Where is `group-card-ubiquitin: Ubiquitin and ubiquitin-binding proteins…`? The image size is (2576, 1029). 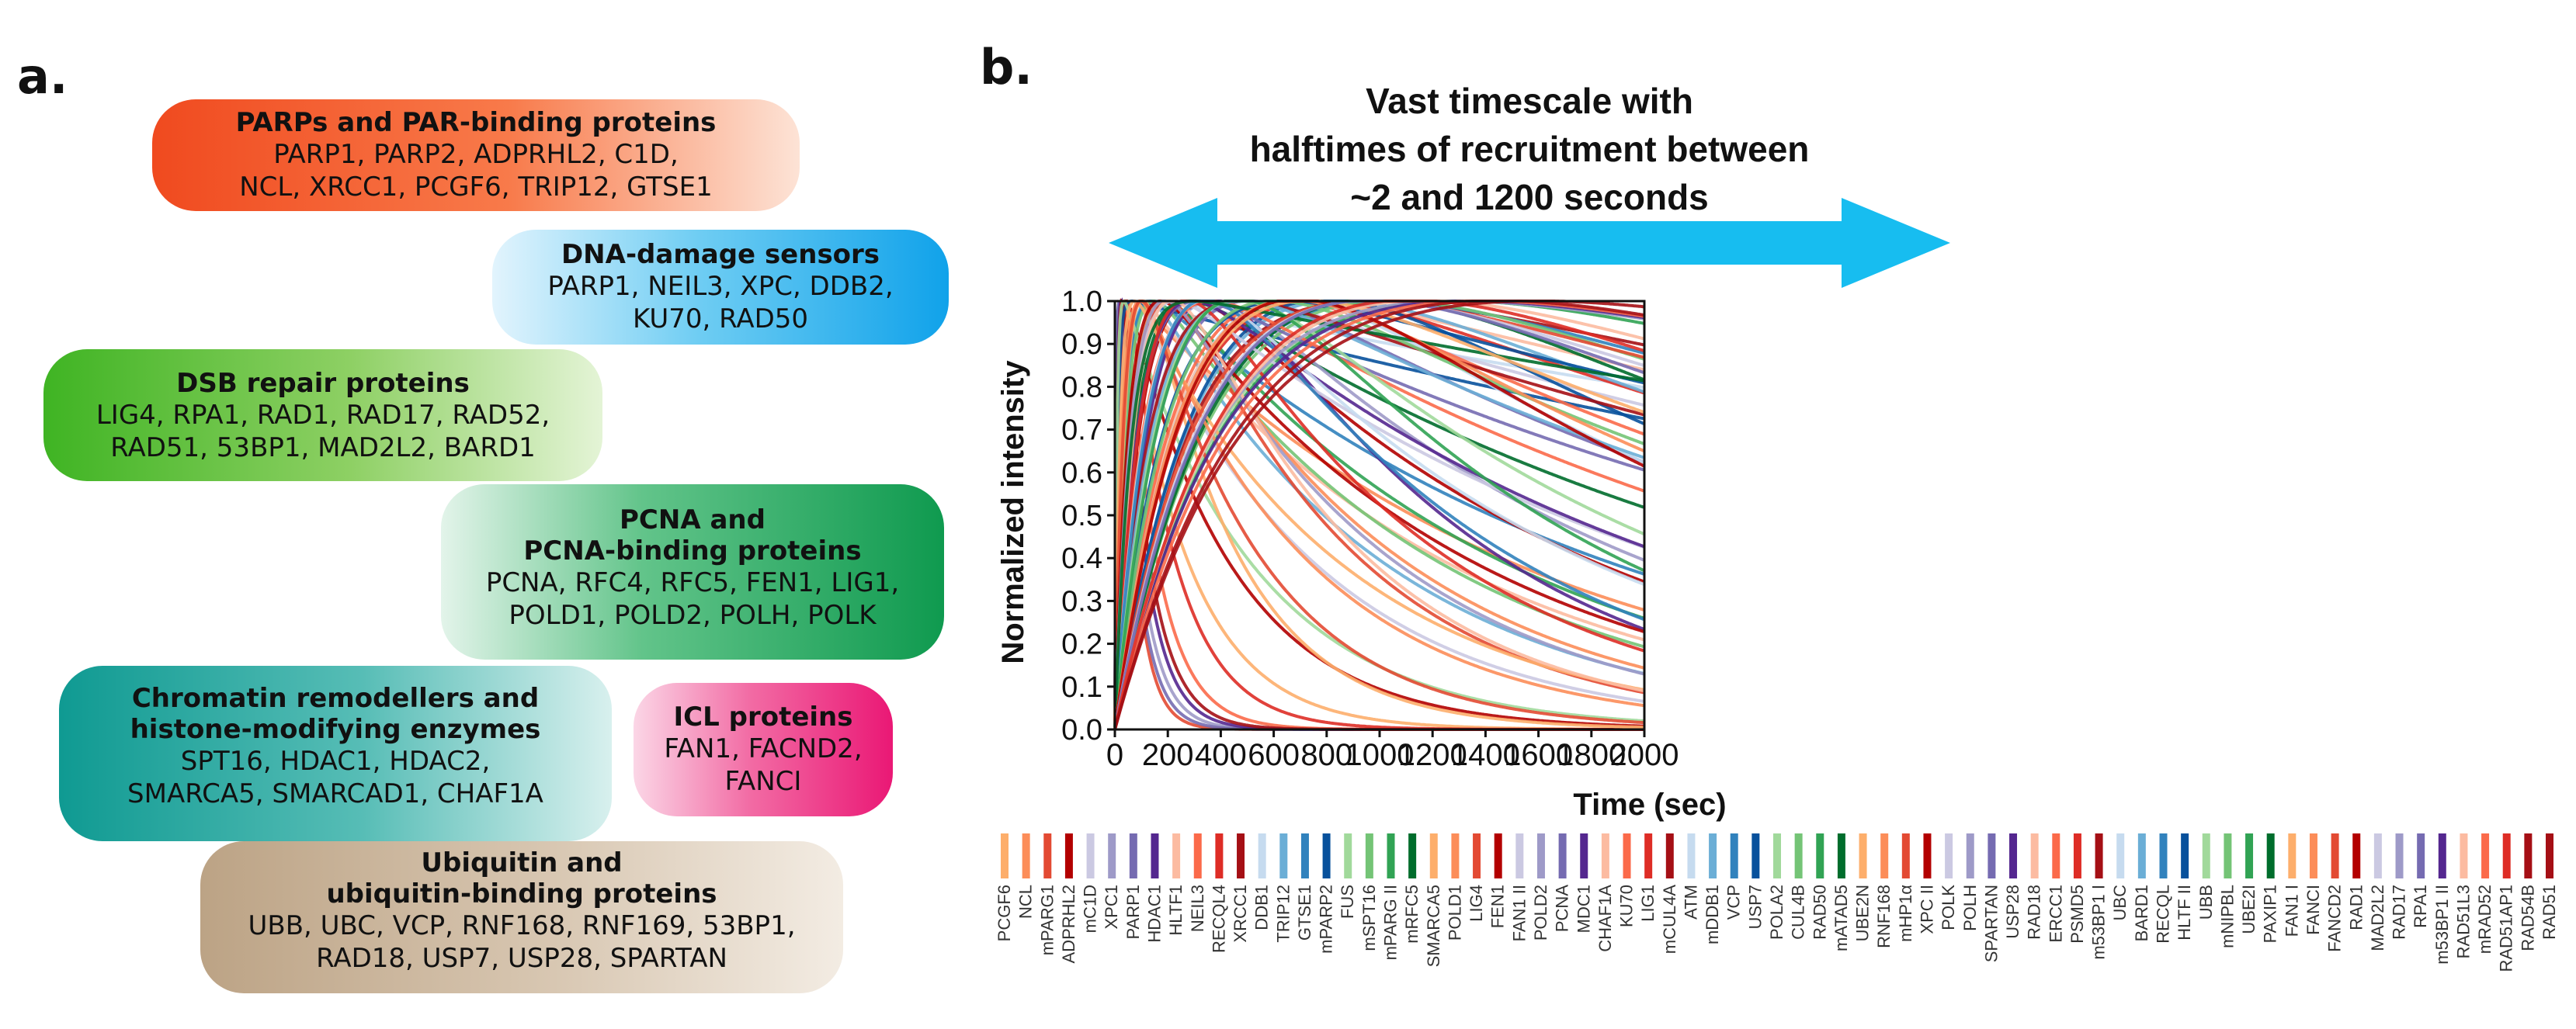 group-card-ubiquitin: Ubiquitin and ubiquitin-binding proteins… is located at coordinates (521, 917).